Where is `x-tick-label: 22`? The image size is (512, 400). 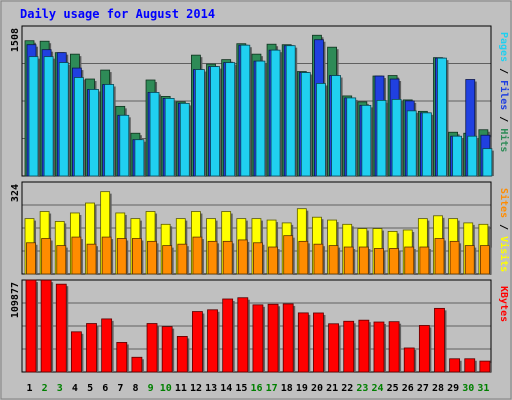
x-tick-label: 22 is located at coordinates (347, 388).